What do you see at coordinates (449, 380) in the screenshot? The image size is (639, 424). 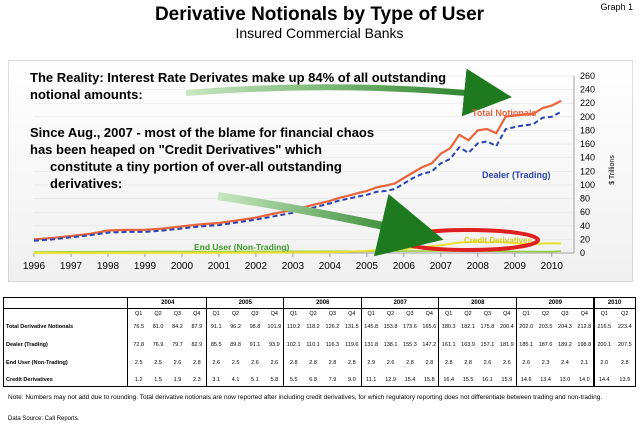 I see `table-cell: 16.4` at bounding box center [449, 380].